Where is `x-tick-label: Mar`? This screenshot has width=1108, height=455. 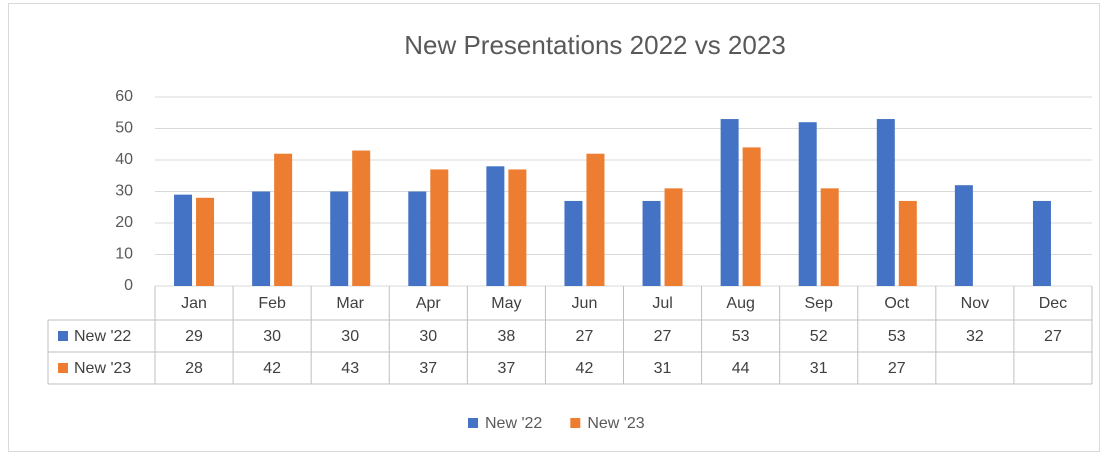
x-tick-label: Mar is located at coordinates (350, 303).